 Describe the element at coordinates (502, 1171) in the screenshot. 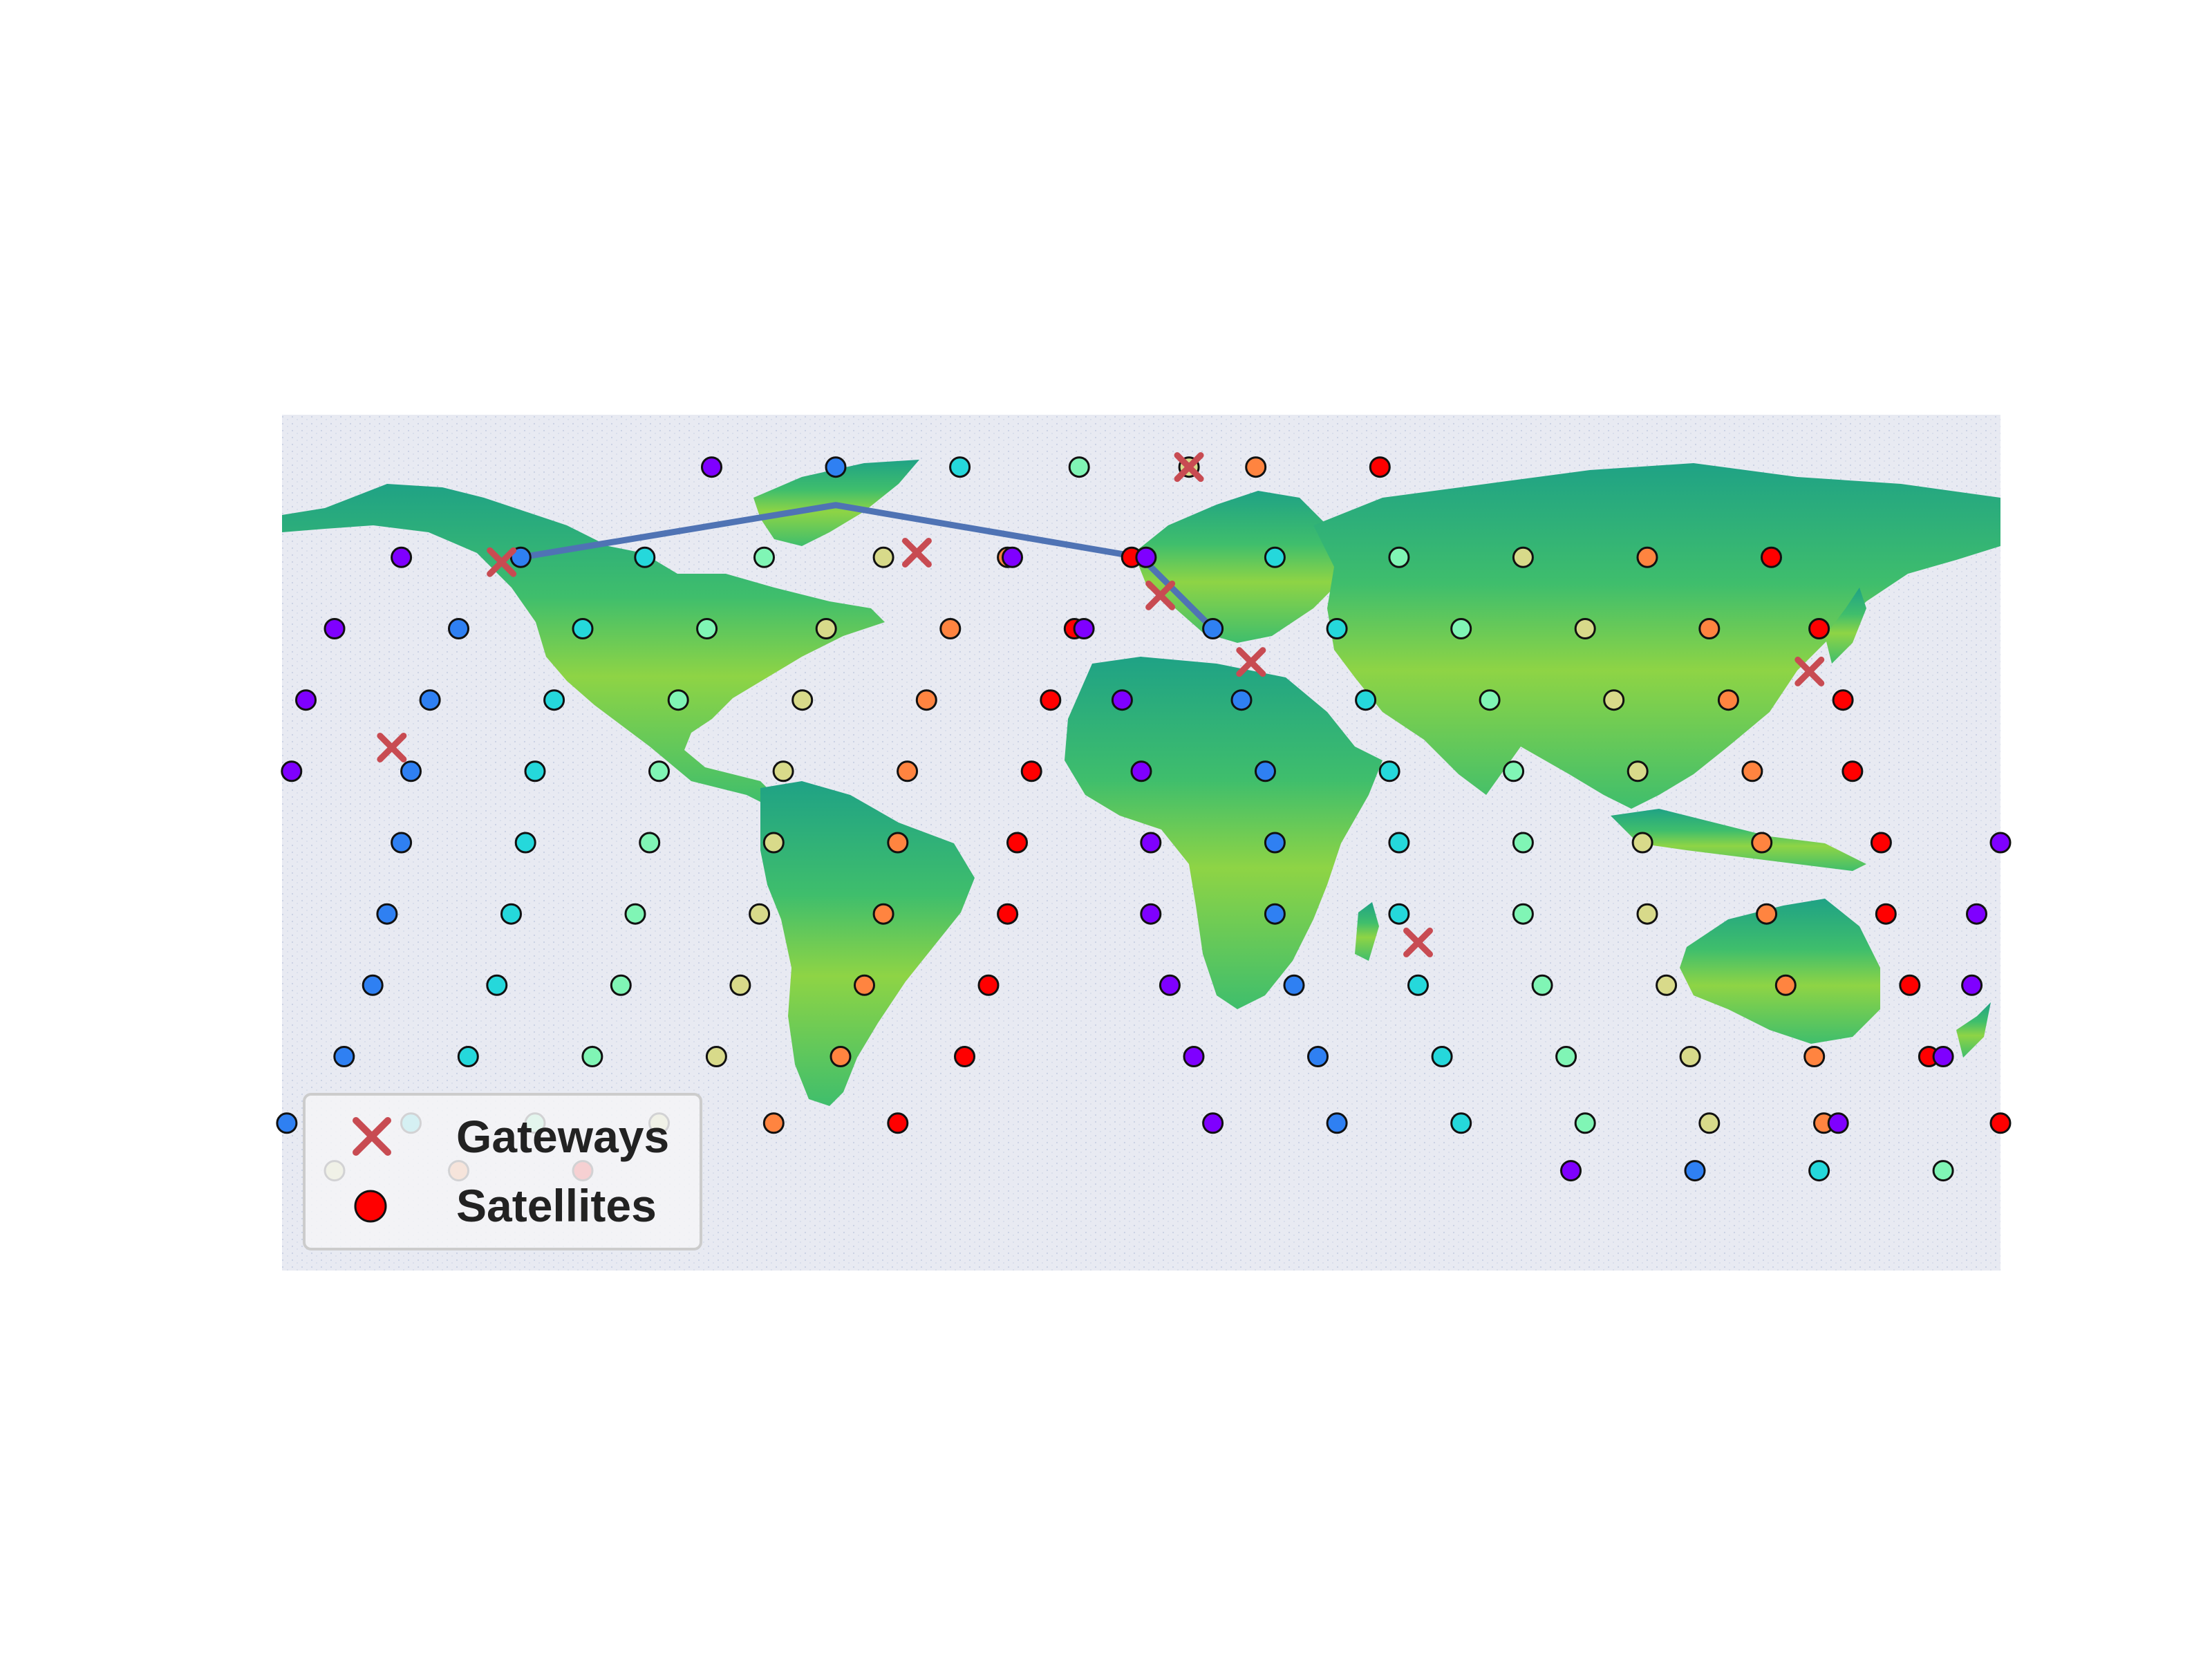

I see `legend-box` at that location.